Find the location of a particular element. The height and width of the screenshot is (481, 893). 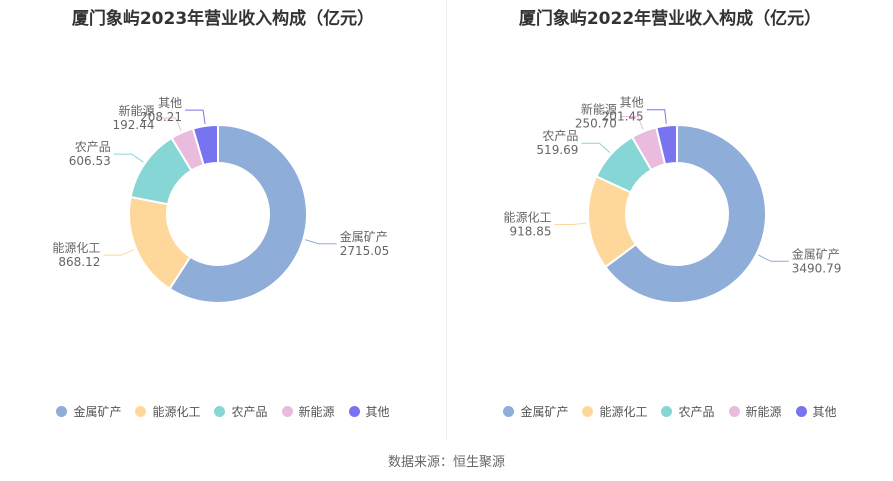

chart-title: 厦门象屿2022年营业收入构成（亿元） is located at coordinates (670, 19).